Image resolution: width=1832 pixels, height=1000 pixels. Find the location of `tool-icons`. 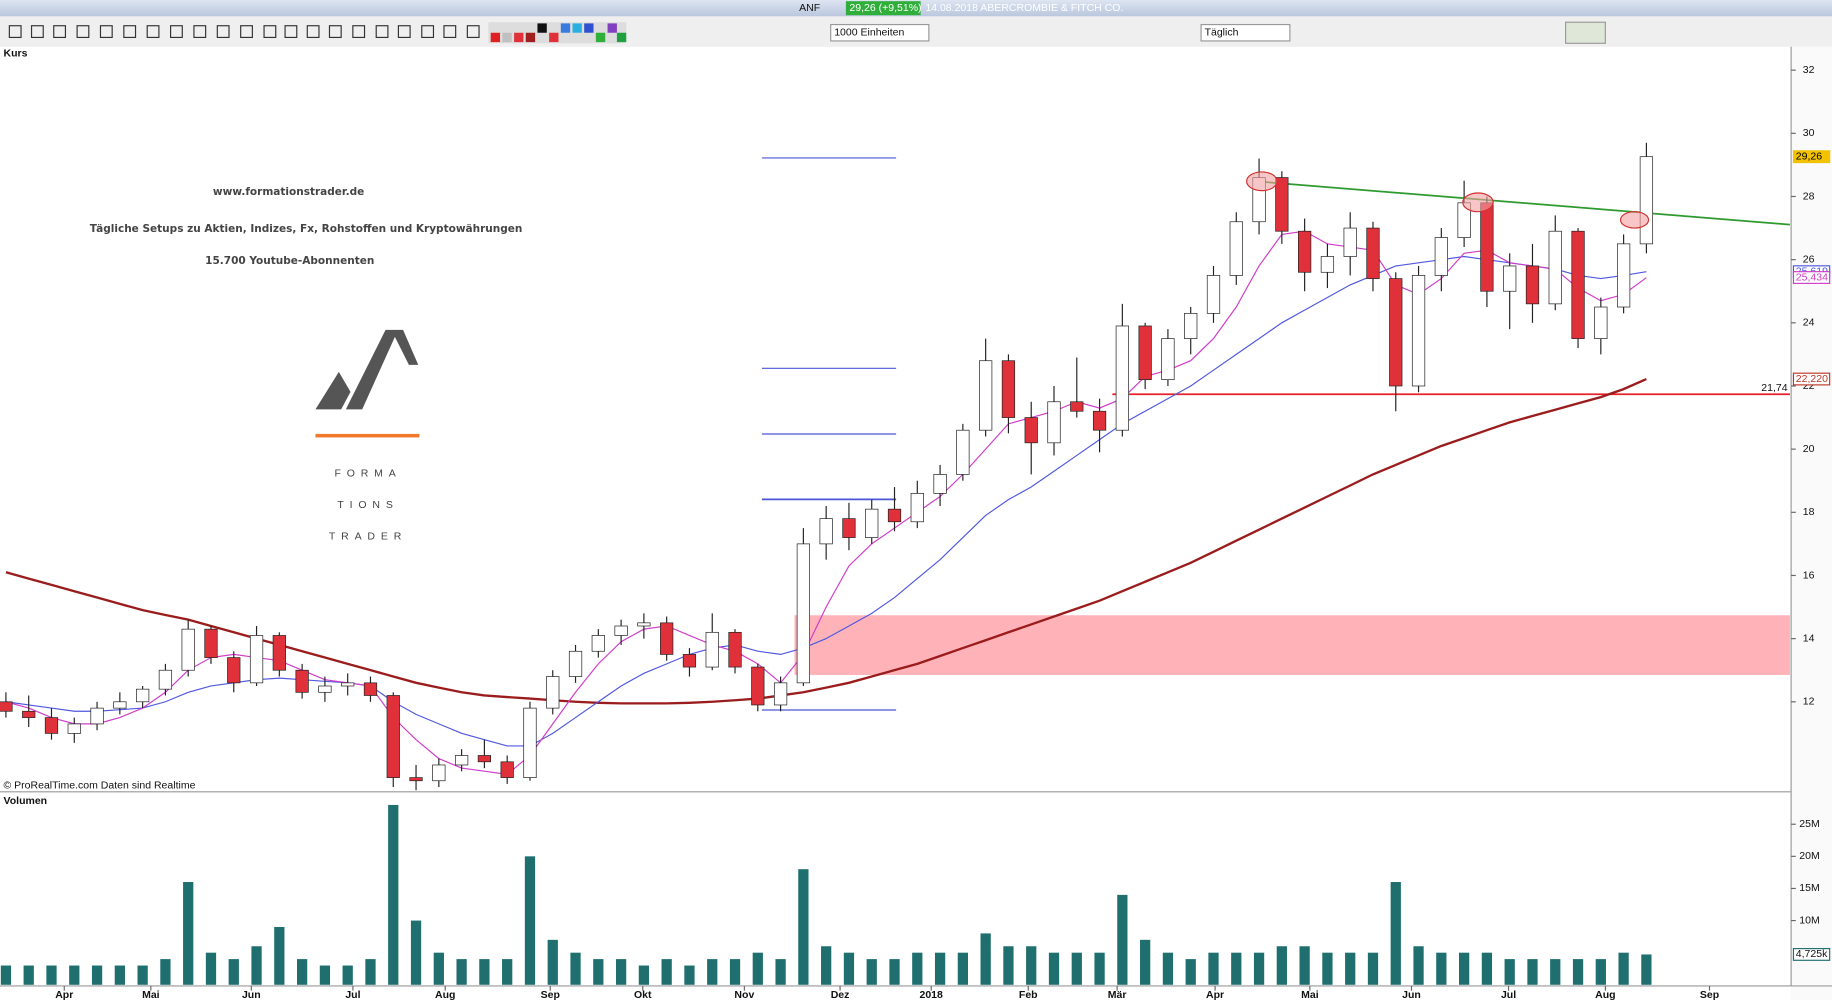

tool-icons is located at coordinates (244, 32).